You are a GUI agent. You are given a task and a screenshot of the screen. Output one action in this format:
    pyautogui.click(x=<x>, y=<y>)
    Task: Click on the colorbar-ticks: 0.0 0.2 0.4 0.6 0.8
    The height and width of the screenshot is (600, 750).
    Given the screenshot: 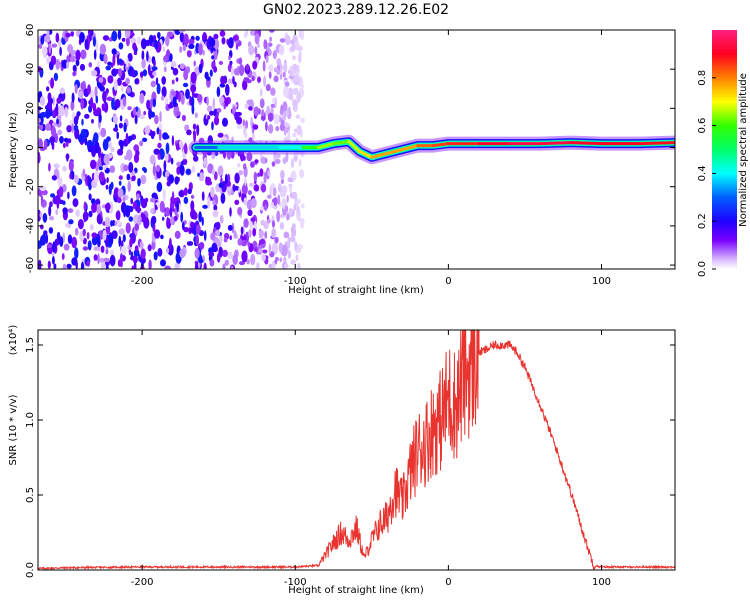 What is the action you would take?
    pyautogui.click(x=706, y=173)
    